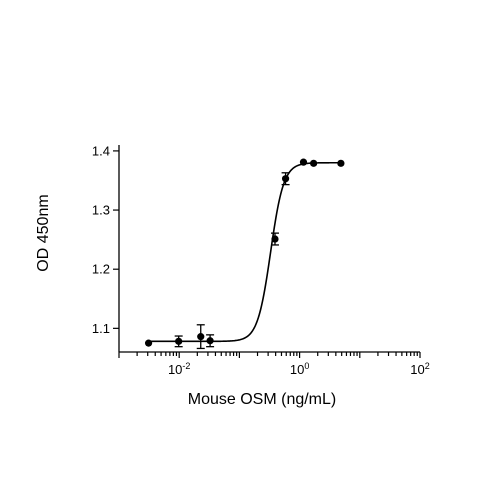 This screenshot has height=500, width=500. I want to click on y-axis-label: OD 450nm, so click(43, 232).